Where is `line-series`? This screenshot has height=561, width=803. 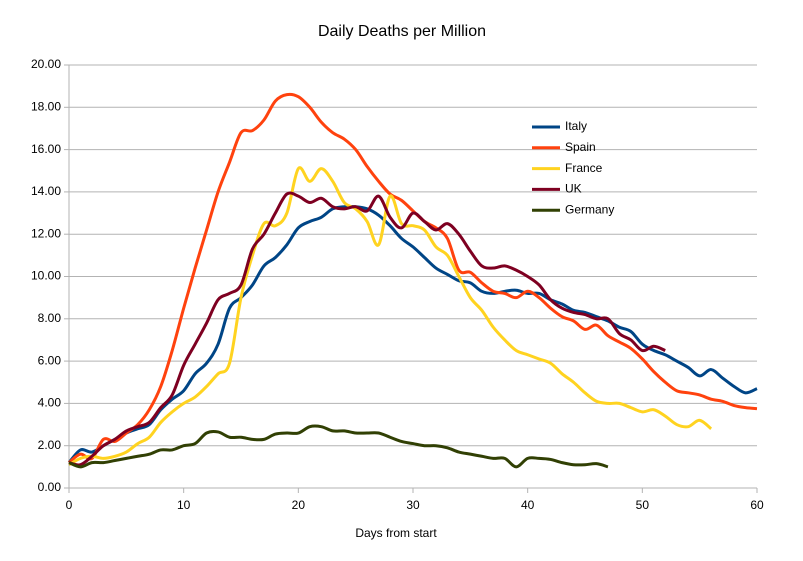
line-series is located at coordinates (338, 446).